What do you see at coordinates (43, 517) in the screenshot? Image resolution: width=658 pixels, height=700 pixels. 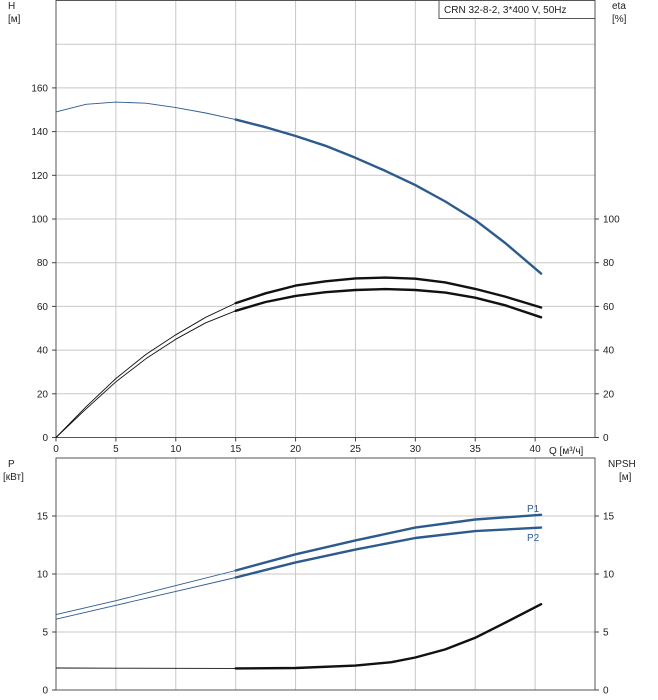 I see `left-tick-label-bottom: 15` at bounding box center [43, 517].